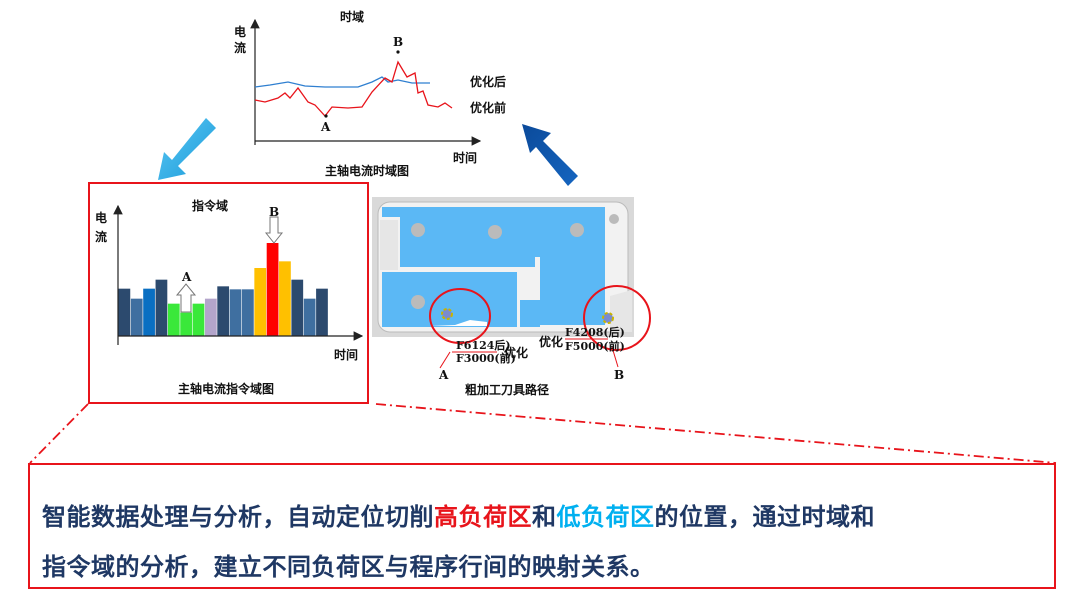 The image size is (1065, 598). I want to click on feed-b-after: F4208(后), so click(595, 332).